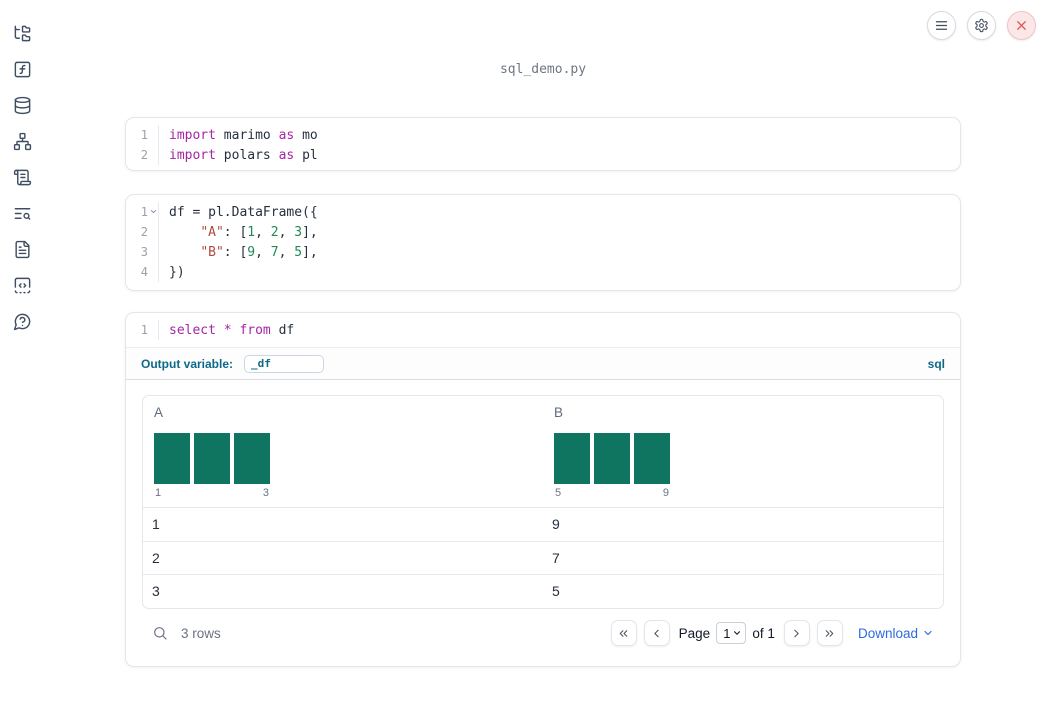 The image size is (1043, 713). I want to click on table-cell: 7, so click(556, 557).